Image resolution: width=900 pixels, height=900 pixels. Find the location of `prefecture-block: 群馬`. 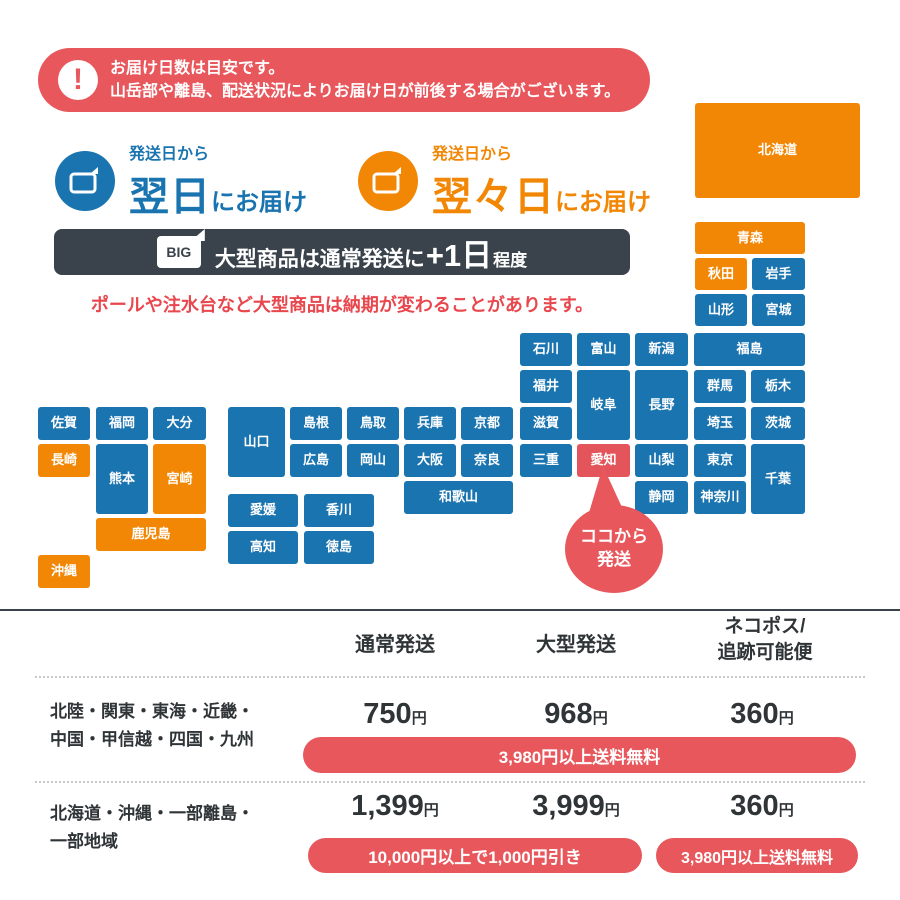

prefecture-block: 群馬 is located at coordinates (720, 386).